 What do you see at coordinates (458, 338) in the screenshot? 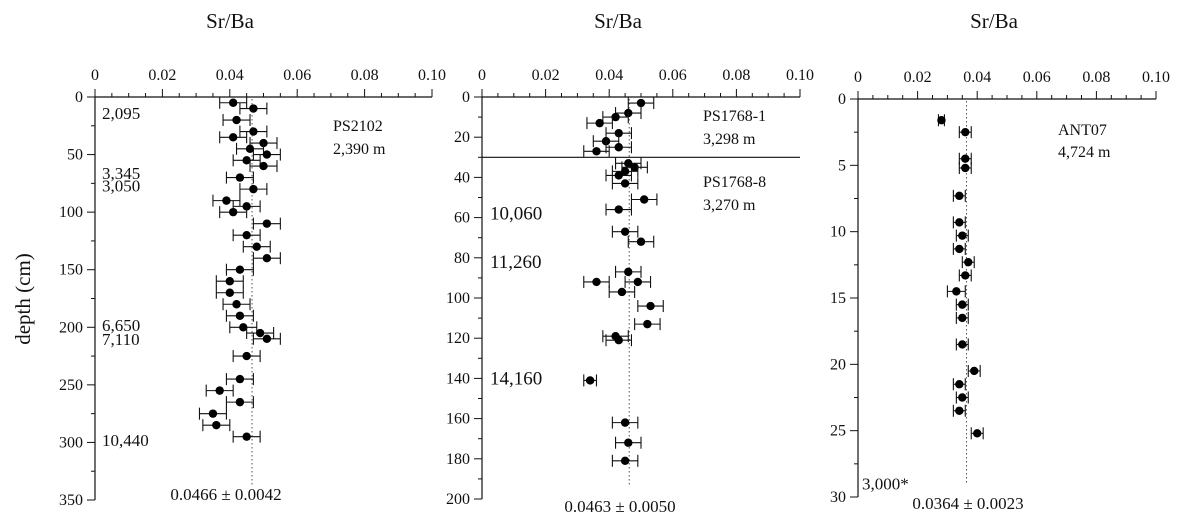
I see `y-tick-label: 120` at bounding box center [458, 338].